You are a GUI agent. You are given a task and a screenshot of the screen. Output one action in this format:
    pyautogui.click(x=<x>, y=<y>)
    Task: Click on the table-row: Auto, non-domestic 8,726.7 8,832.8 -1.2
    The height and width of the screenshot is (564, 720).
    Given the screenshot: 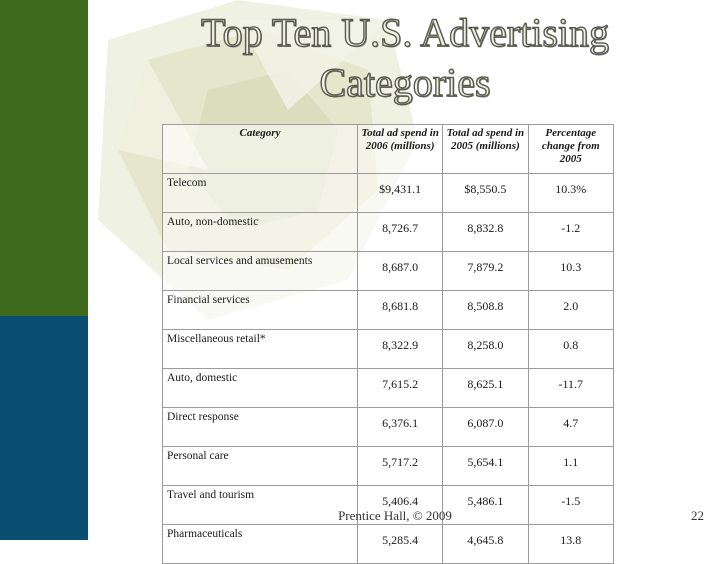 What is the action you would take?
    pyautogui.click(x=388, y=232)
    